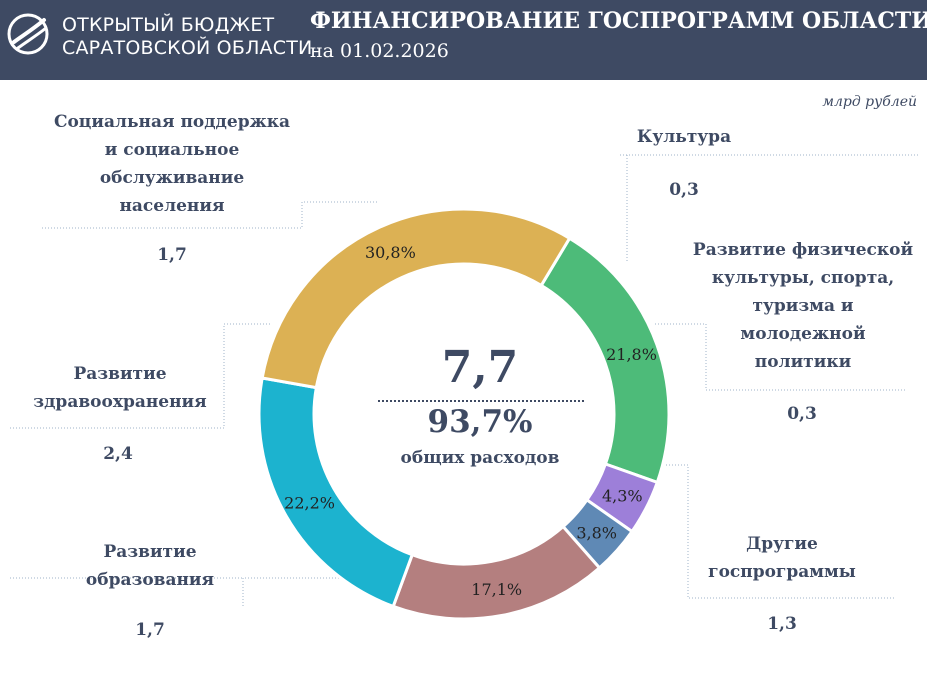 Image resolution: width=927 pixels, height=694 pixels. What do you see at coordinates (496, 589) in the screenshot?
I see `slice-other-percent-label: 17,1%` at bounding box center [496, 589].